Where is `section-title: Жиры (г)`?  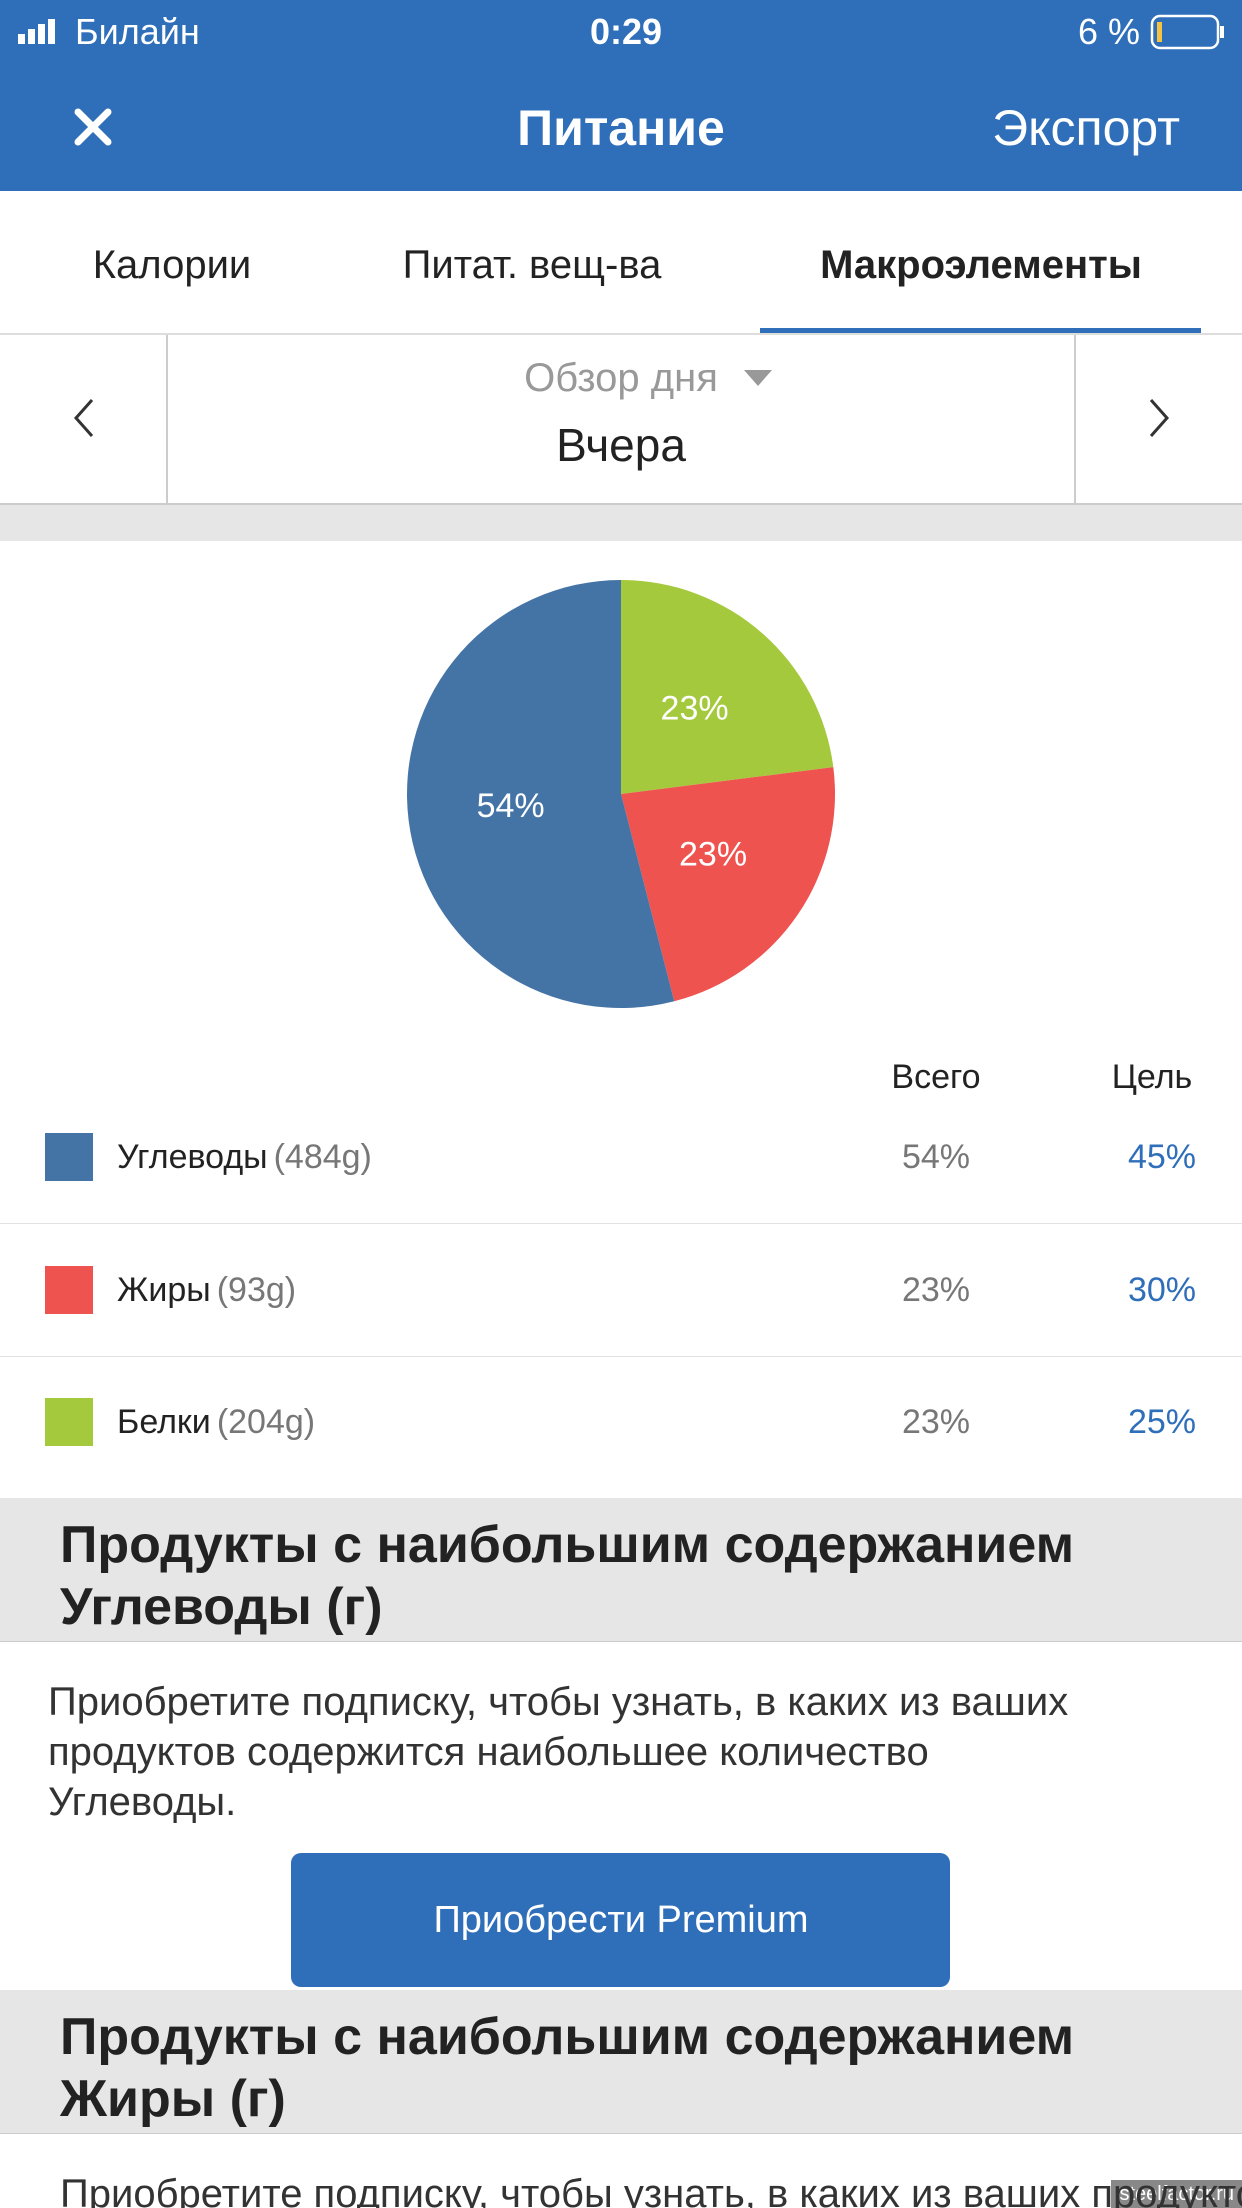 section-title: Жиры (г) is located at coordinates (173, 2099).